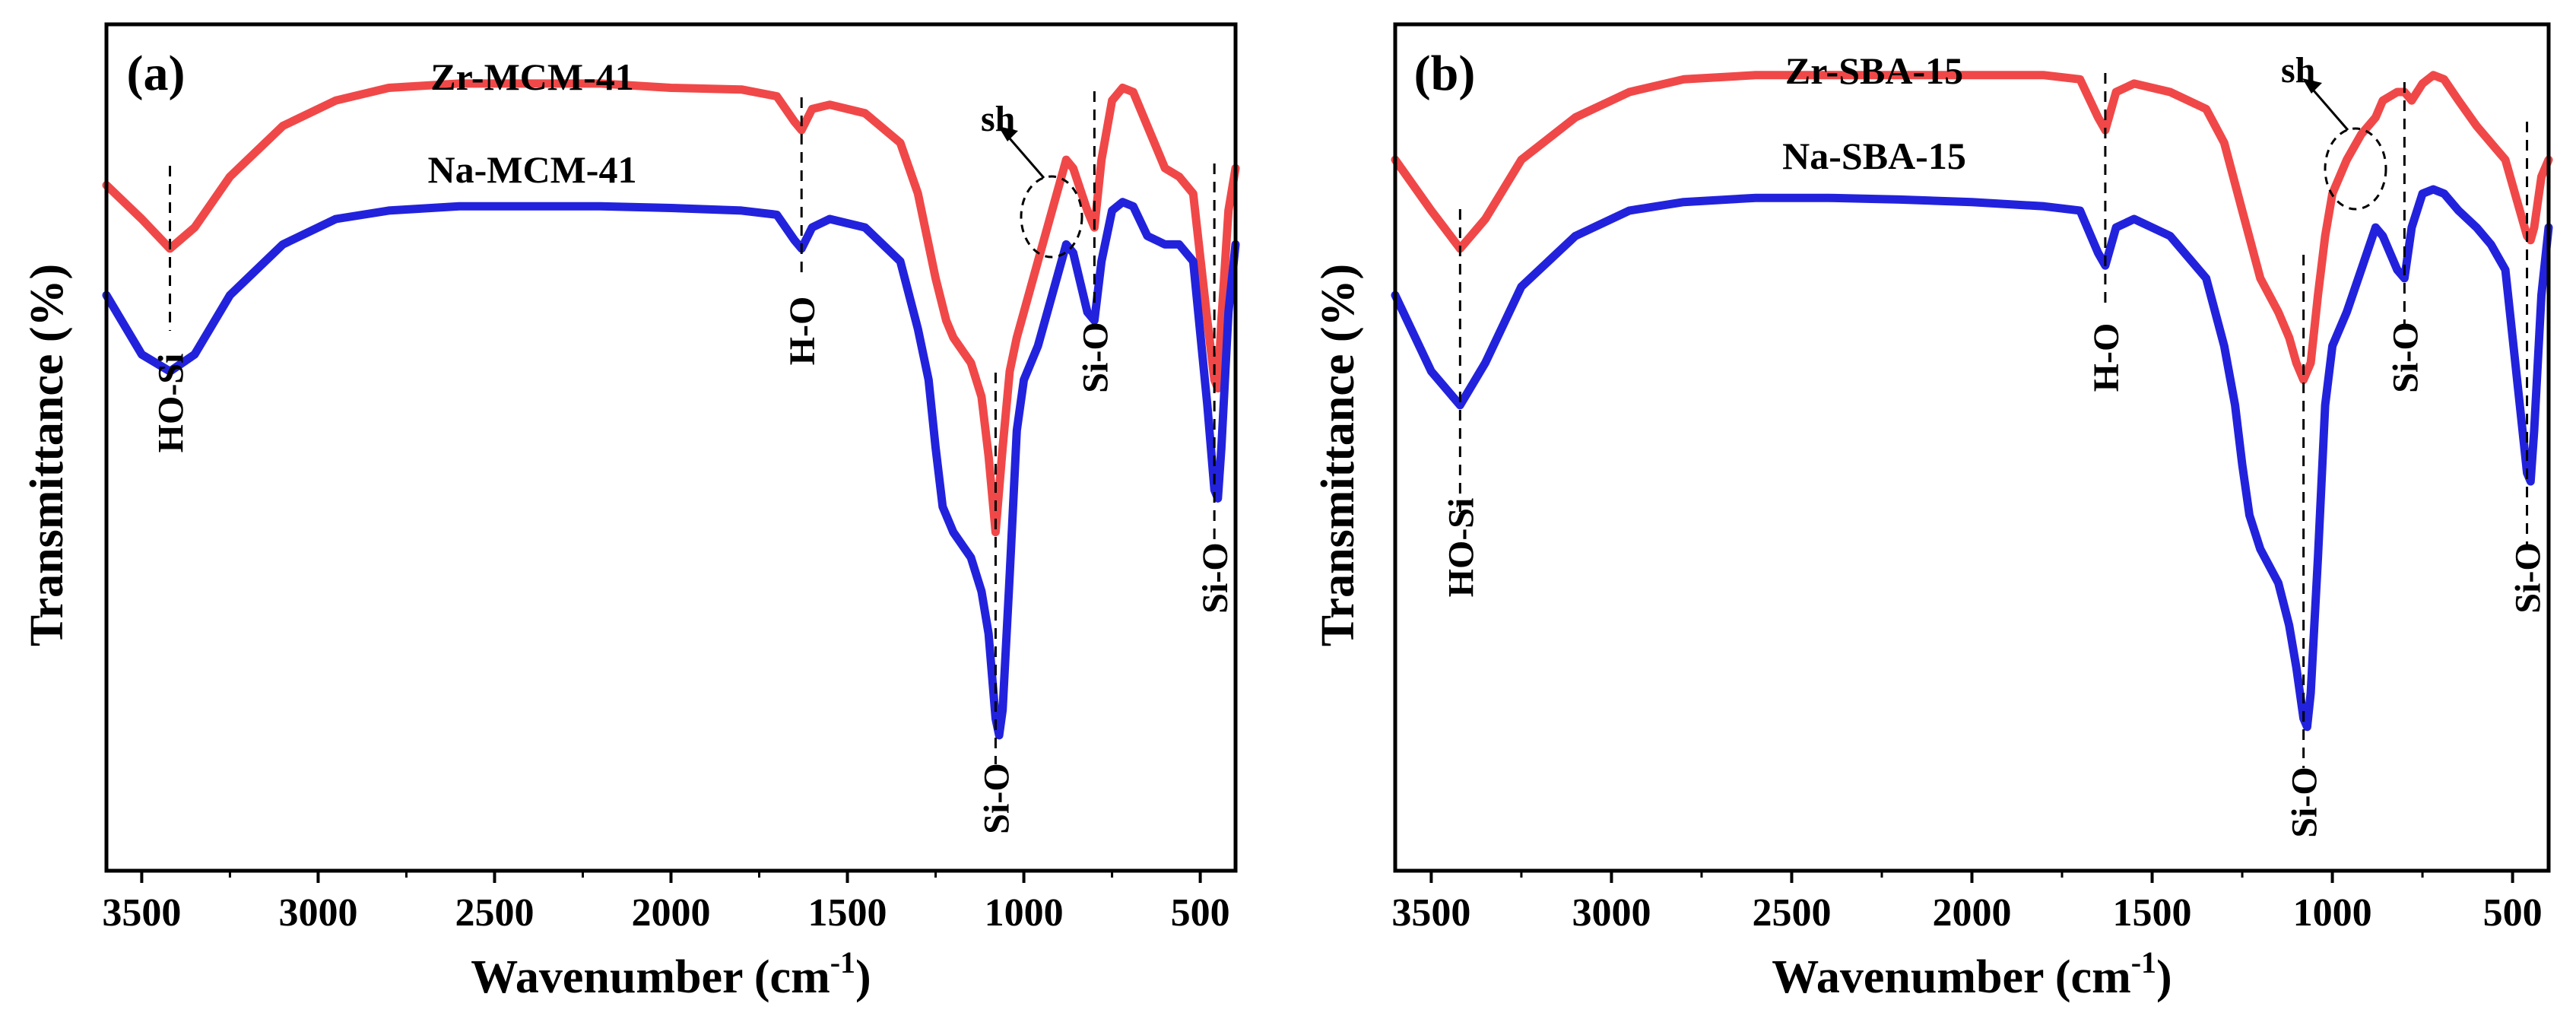  Describe the element at coordinates (1445, 73) in the screenshot. I see `panel-label: (b)` at that location.